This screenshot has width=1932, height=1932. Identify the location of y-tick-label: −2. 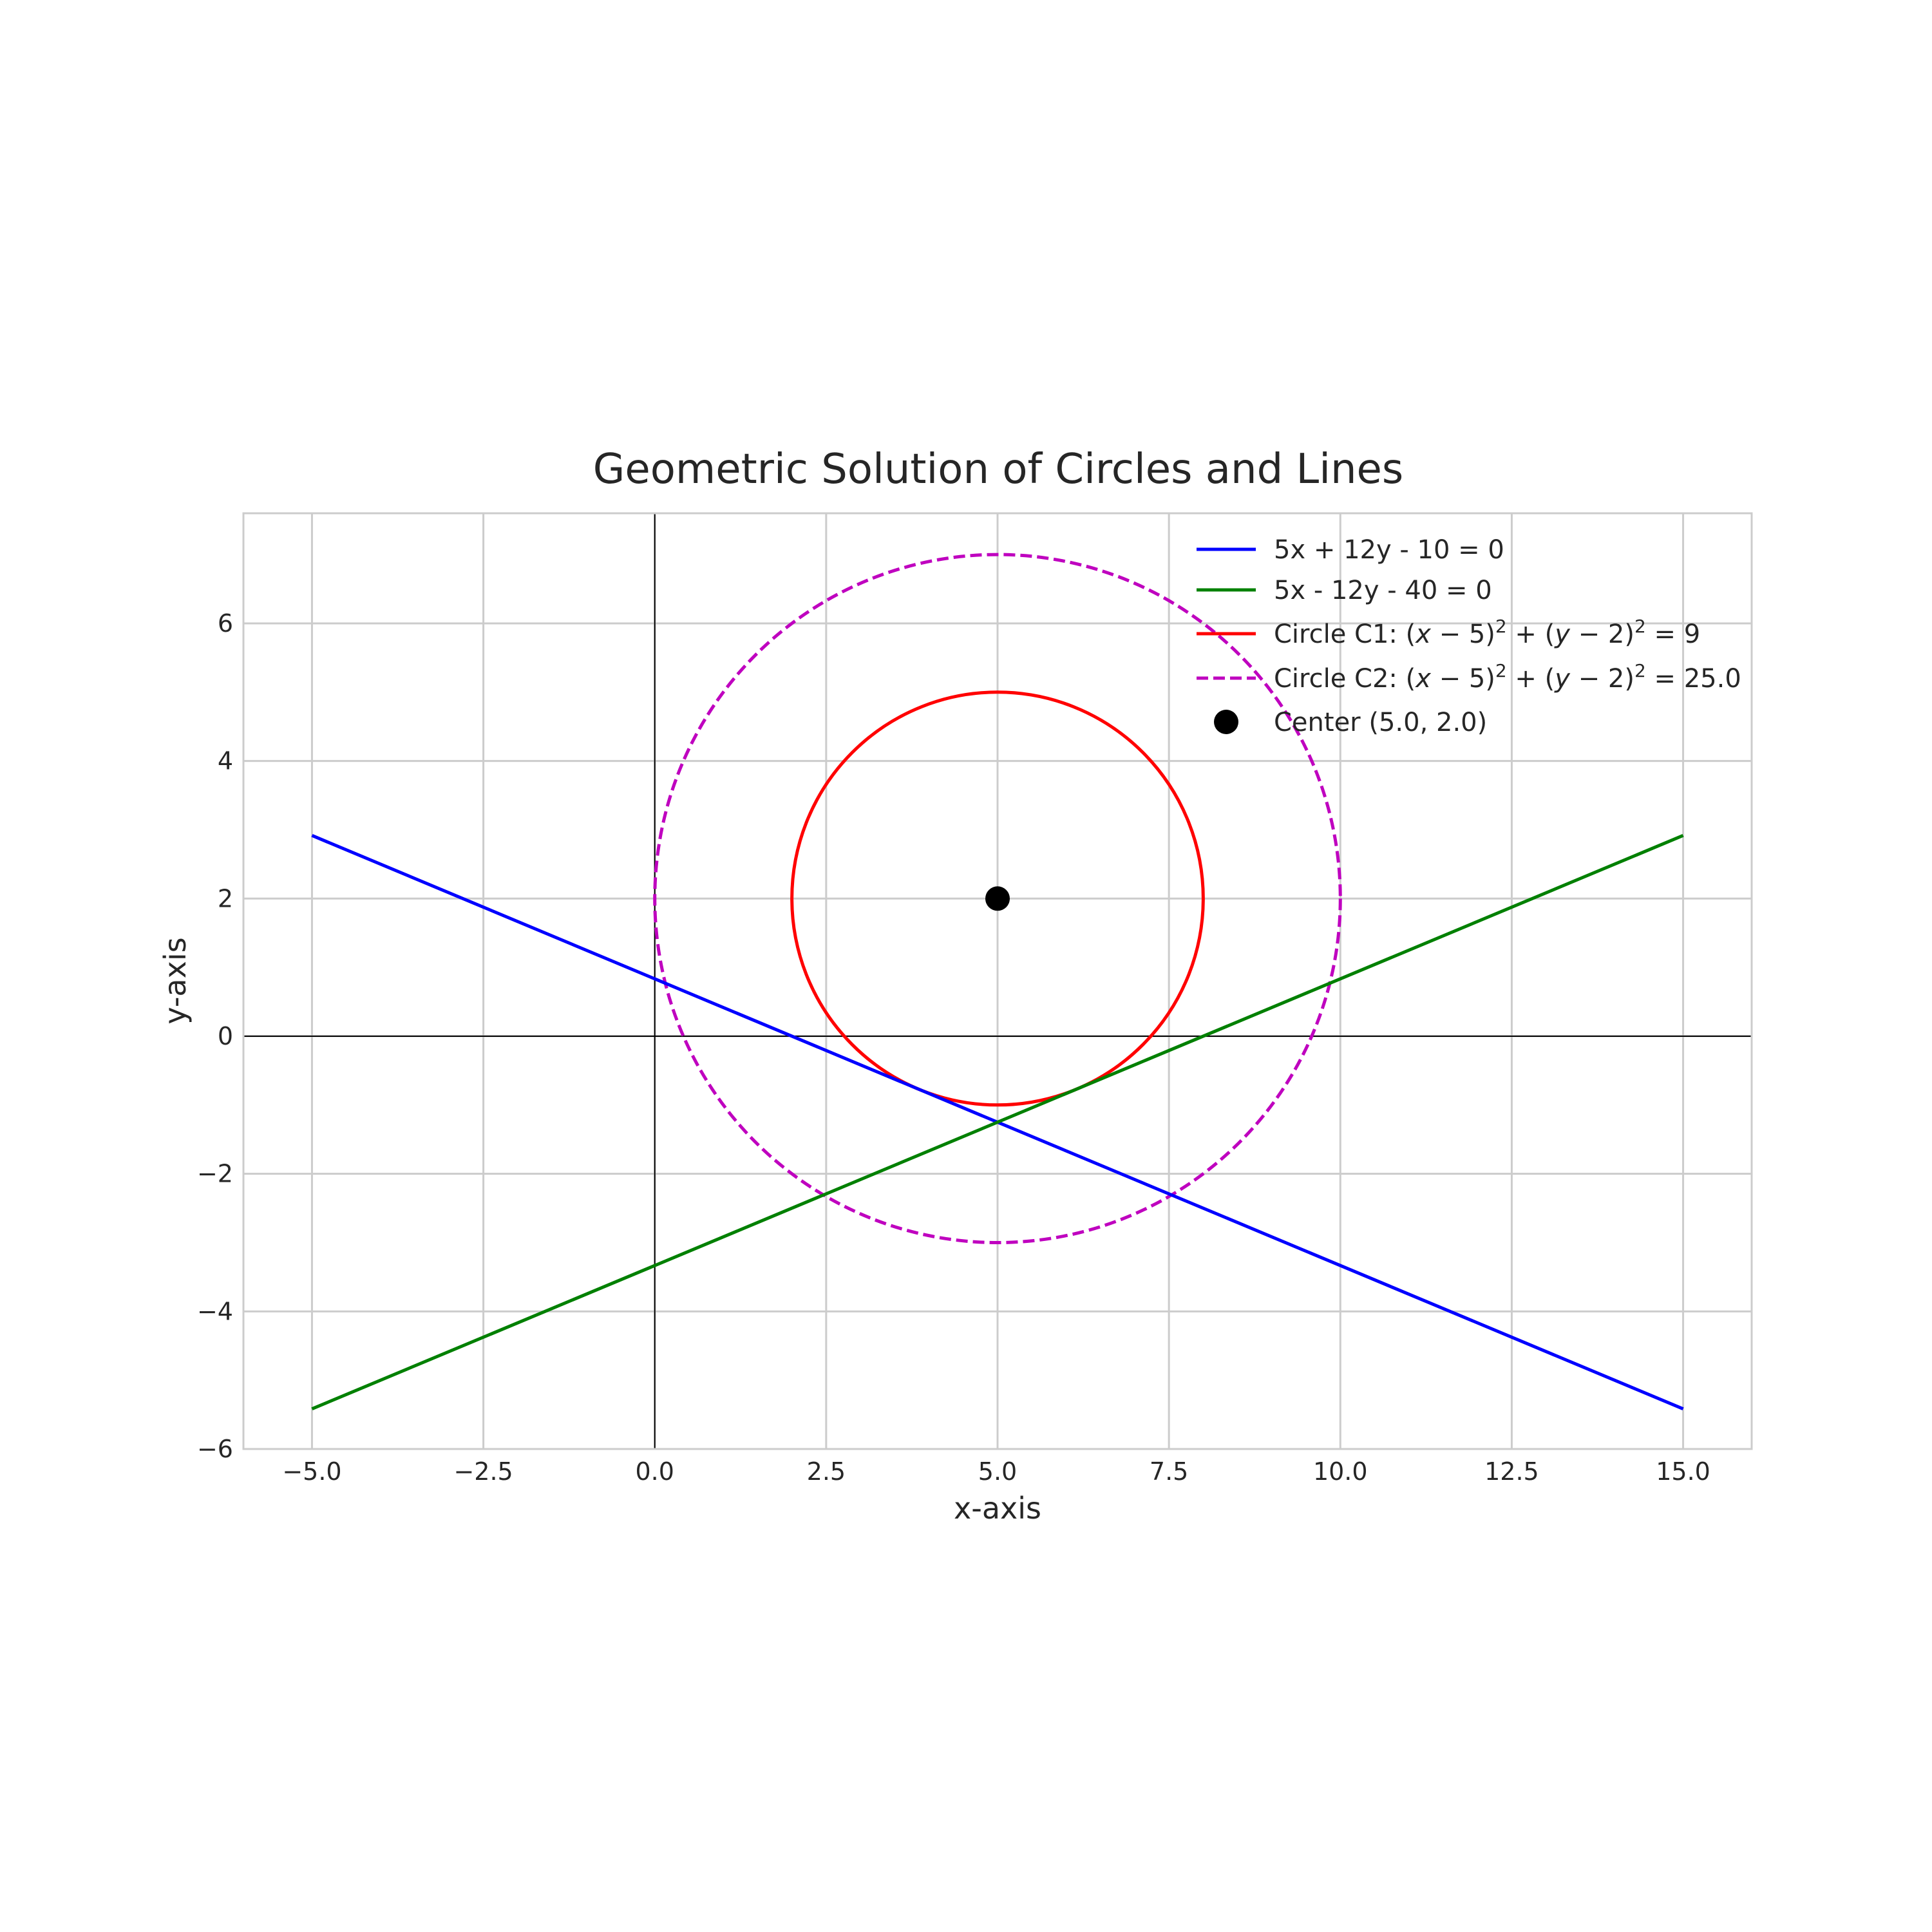
(215, 1174).